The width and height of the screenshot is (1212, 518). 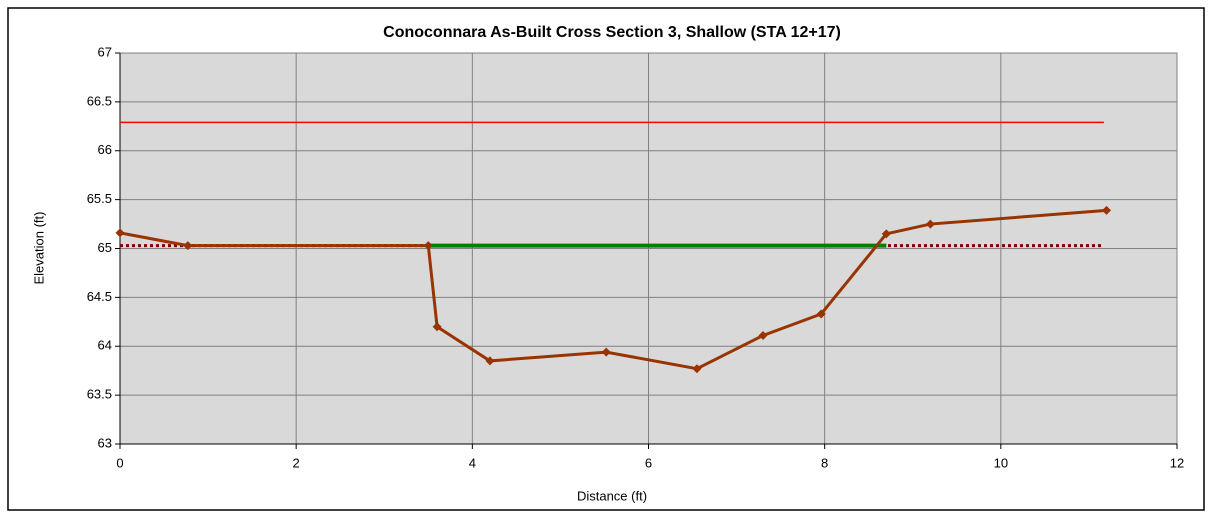 What do you see at coordinates (99, 394) in the screenshot?
I see `y-tick-label: 63.5` at bounding box center [99, 394].